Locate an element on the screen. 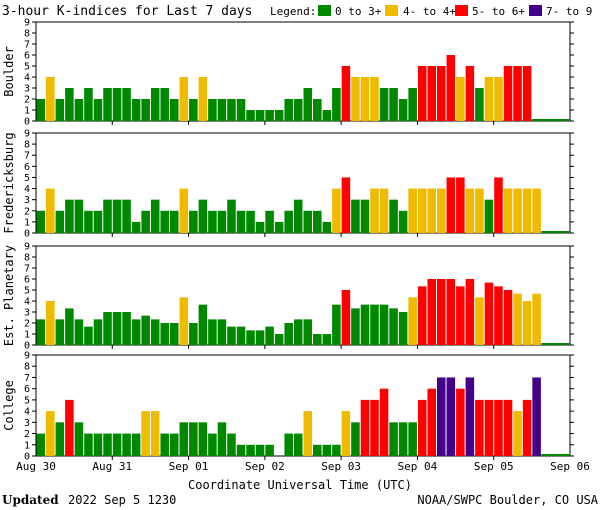 The height and width of the screenshot is (510, 600). x-tick-label: Sep 03 is located at coordinates (341, 466).